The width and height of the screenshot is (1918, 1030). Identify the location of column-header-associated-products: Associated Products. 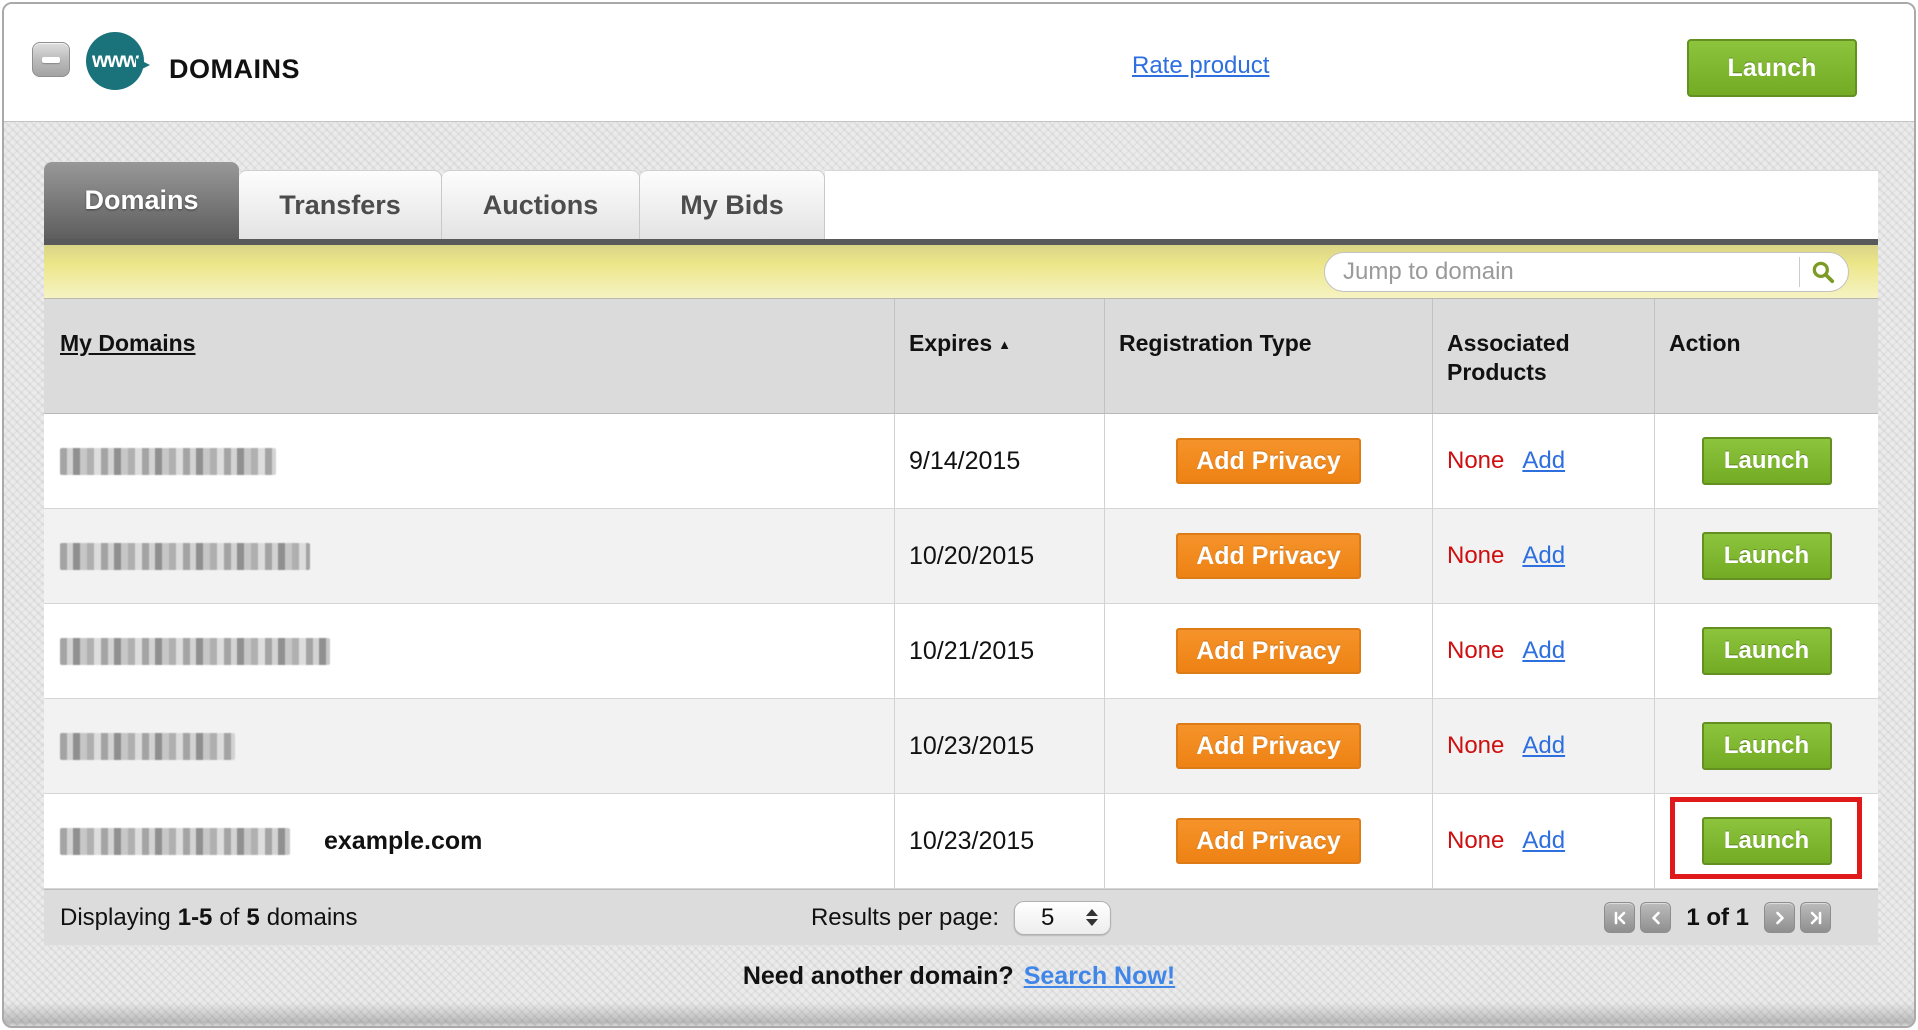
(1543, 356).